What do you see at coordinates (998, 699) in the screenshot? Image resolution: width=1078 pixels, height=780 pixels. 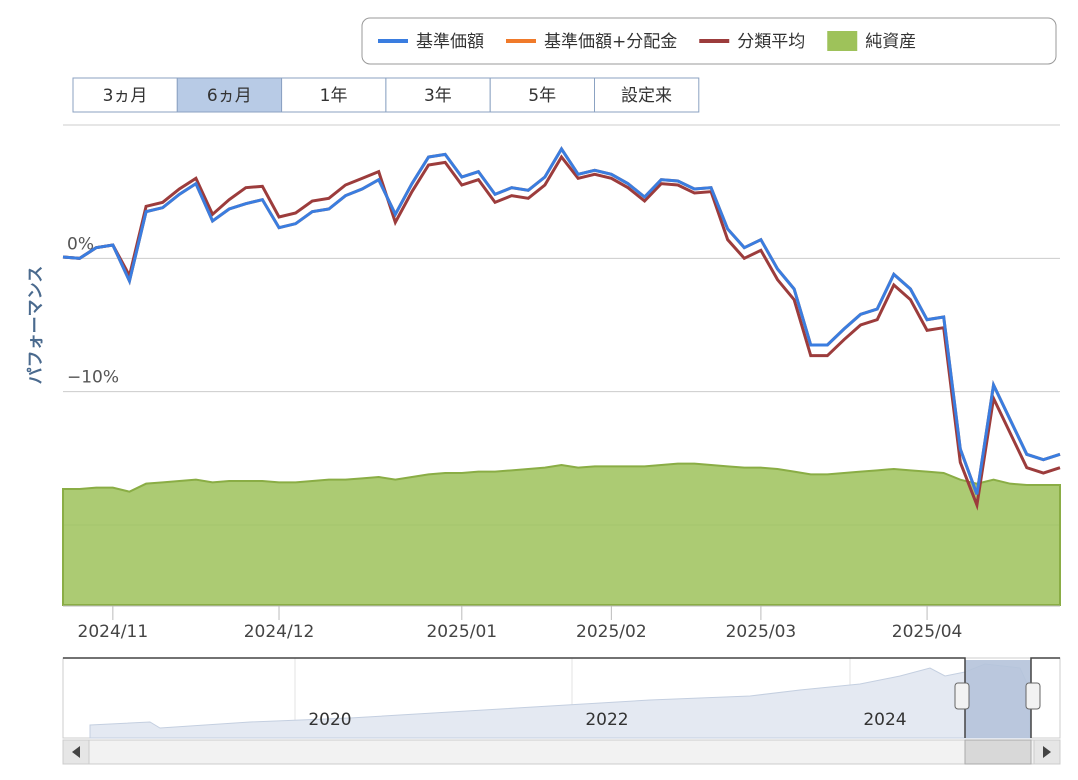 I see `navigator-selection` at bounding box center [998, 699].